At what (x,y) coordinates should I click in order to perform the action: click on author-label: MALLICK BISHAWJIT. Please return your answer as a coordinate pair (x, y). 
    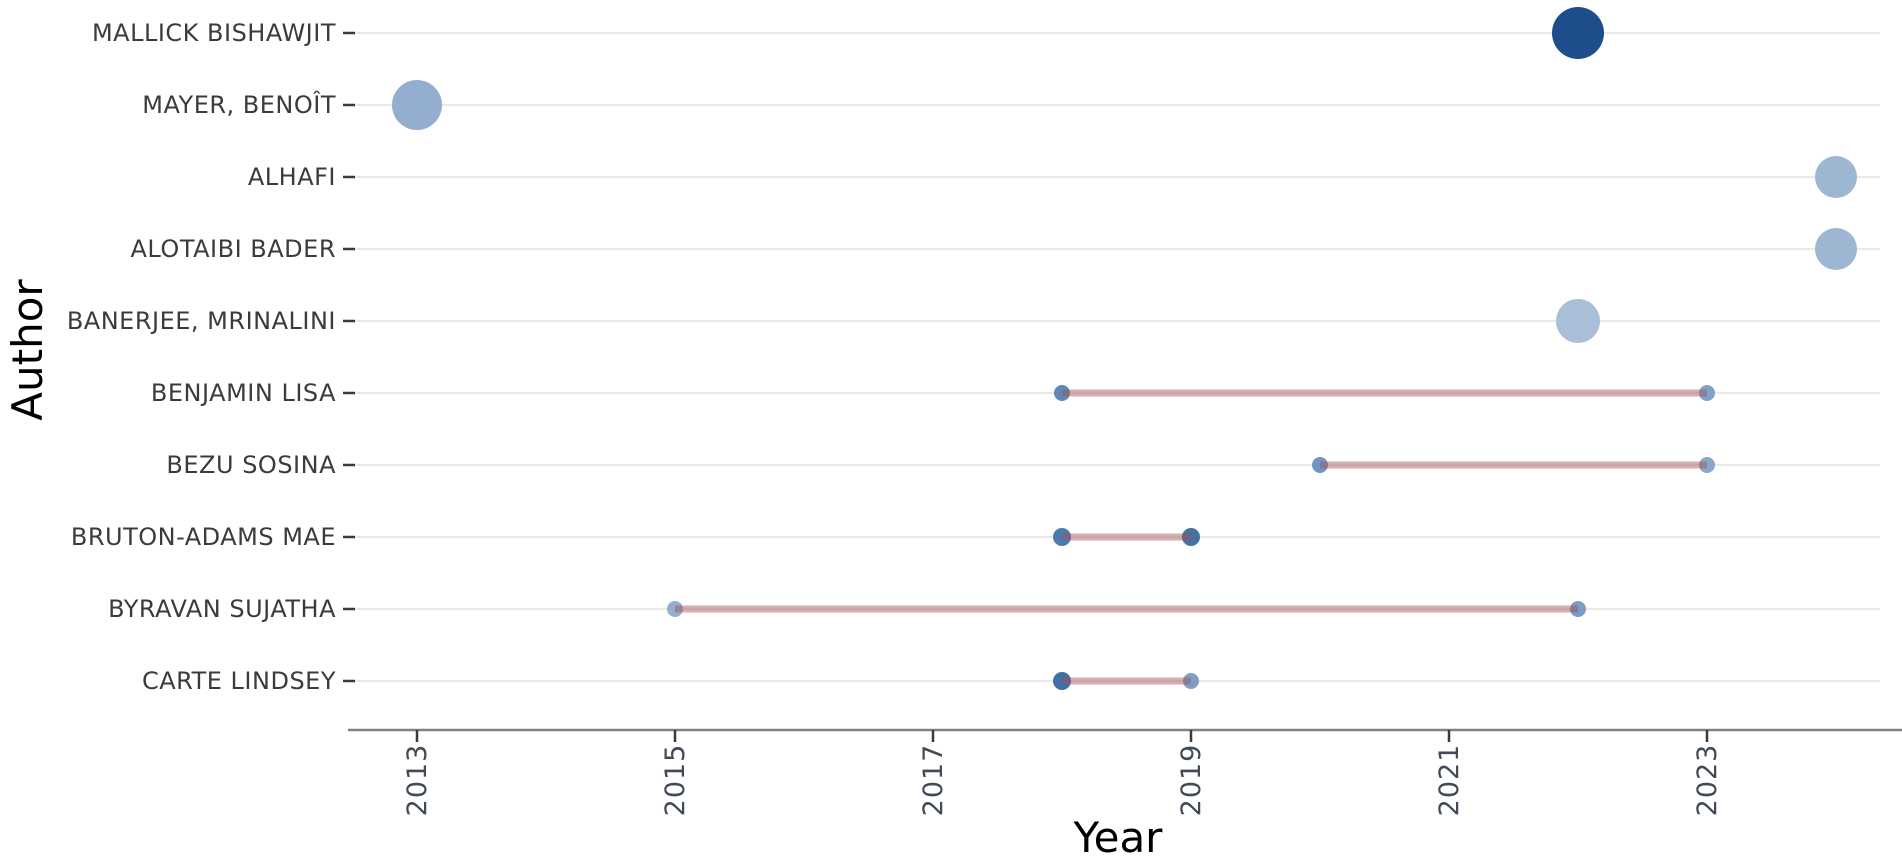
    Looking at the image, I should click on (214, 33).